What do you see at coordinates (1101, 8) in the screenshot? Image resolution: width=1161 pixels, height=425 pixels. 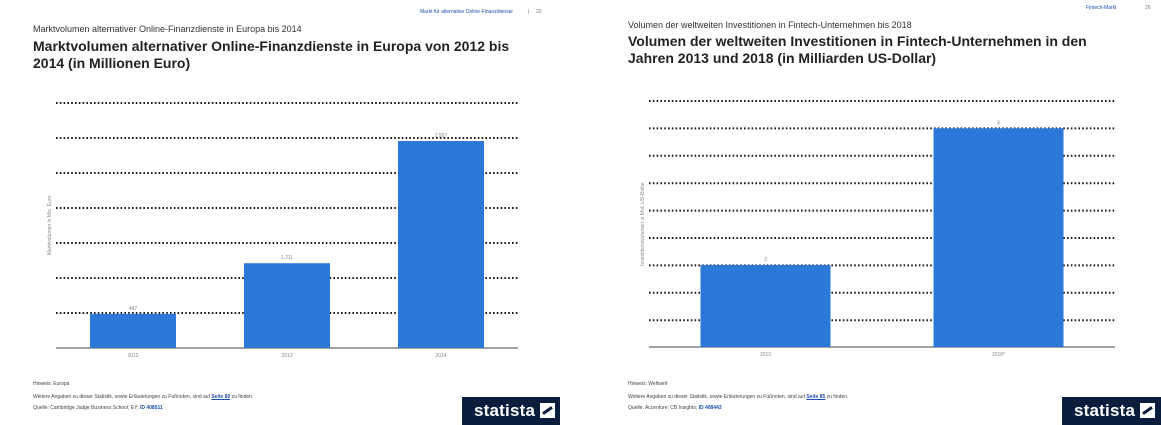 I see `header-link: Fintech-Markt` at bounding box center [1101, 8].